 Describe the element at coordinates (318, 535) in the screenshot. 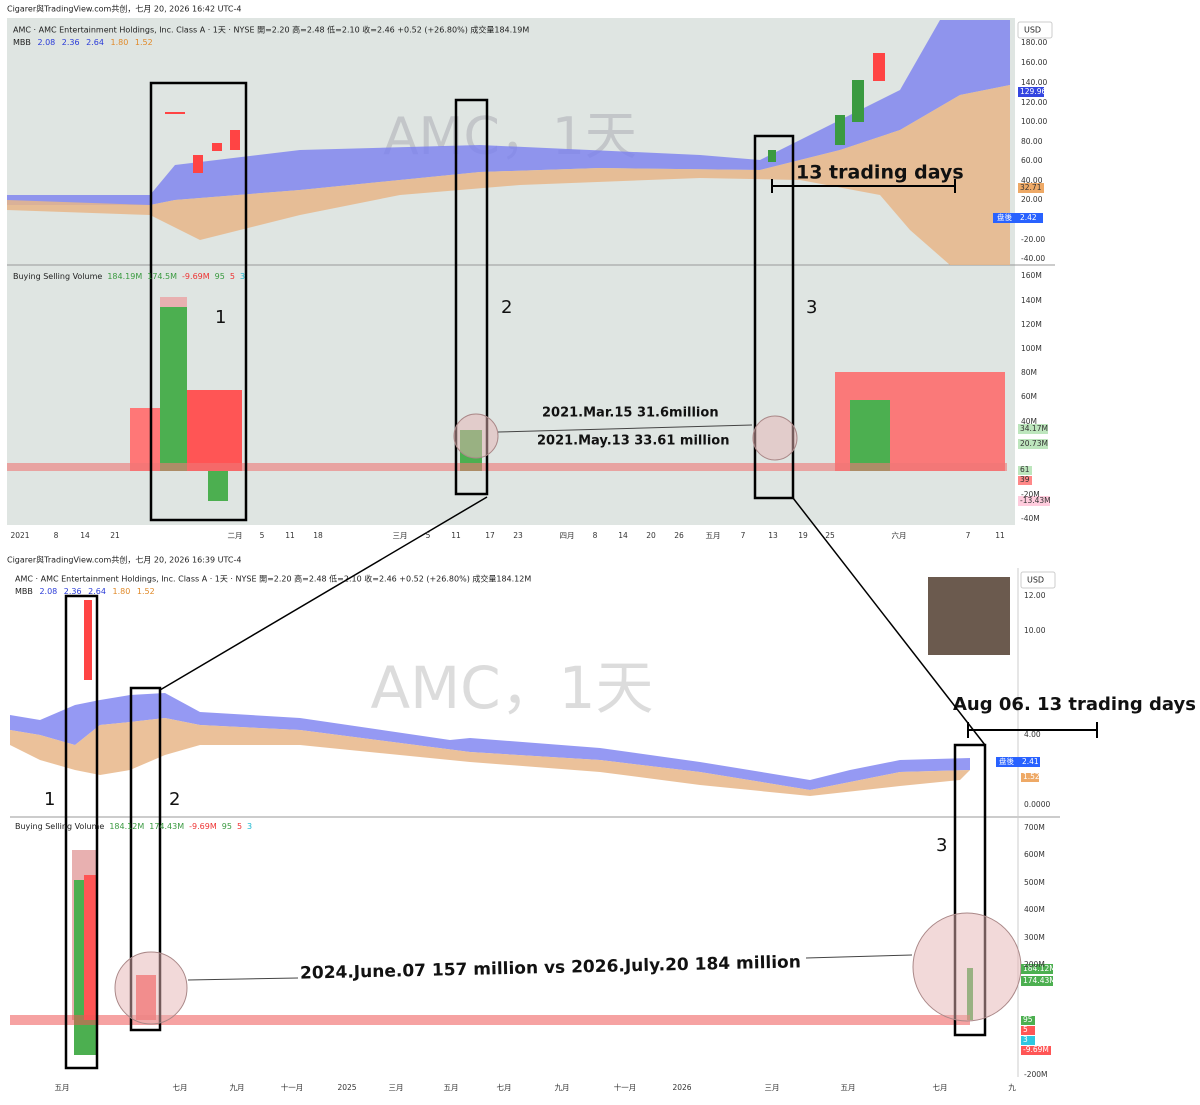

I see `x-tick-label: 18` at that location.